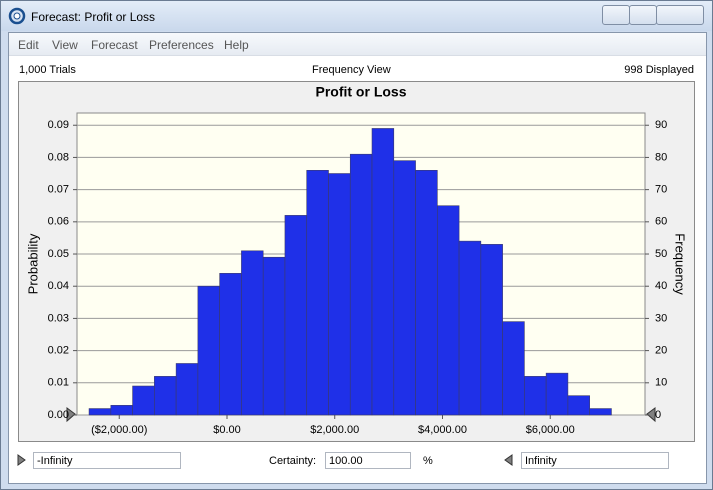  What do you see at coordinates (58, 383) in the screenshot?
I see `y-tick-label: 0.01` at bounding box center [58, 383].